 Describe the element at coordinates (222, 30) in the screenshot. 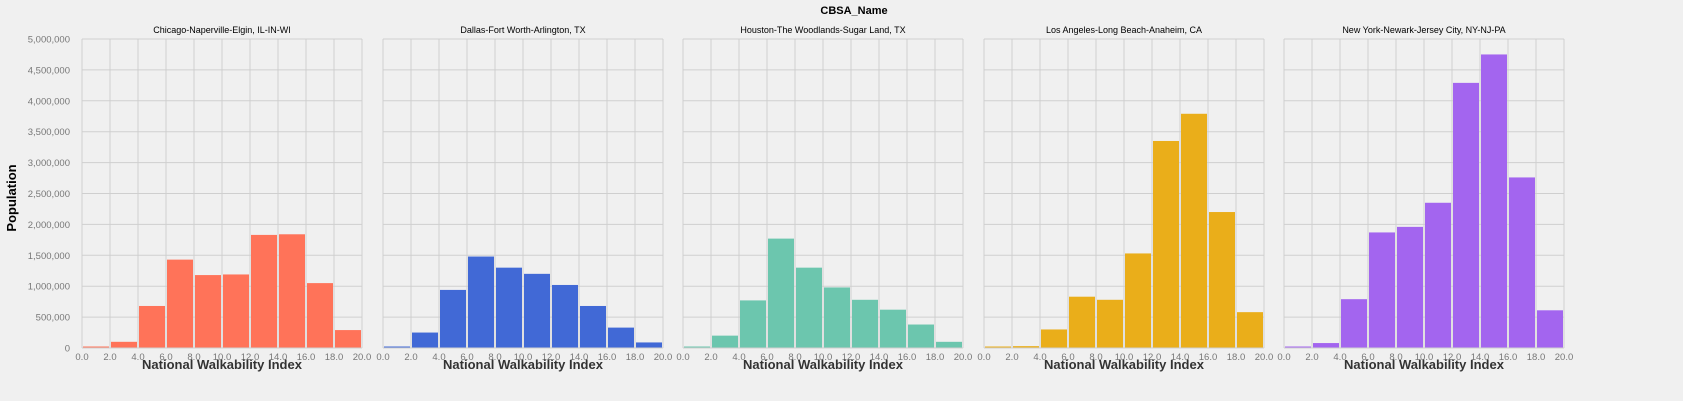

I see `panel-title: Chicago-Naperville-Elgin, IL-IN-WI` at that location.